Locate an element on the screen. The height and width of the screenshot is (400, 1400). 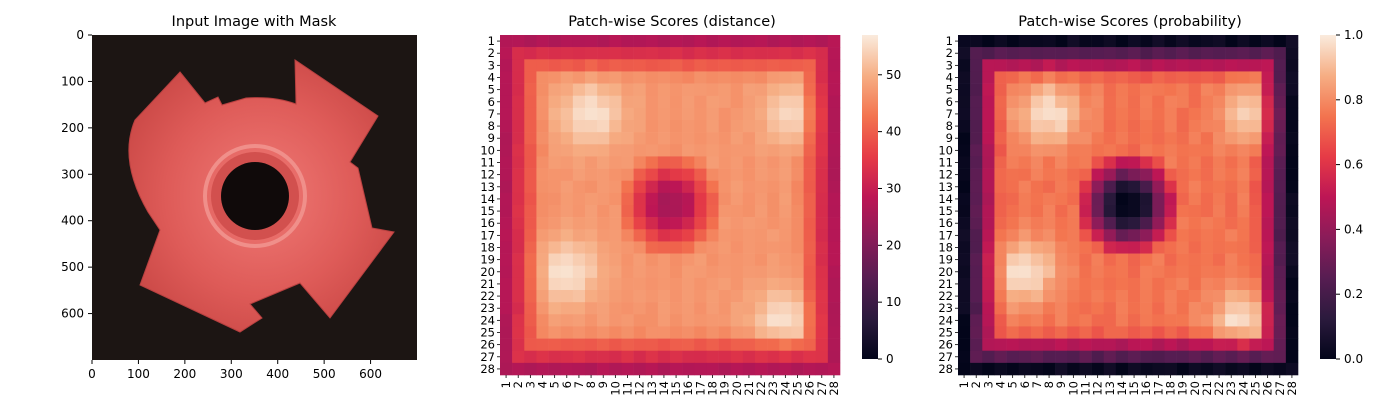
y-tick-label: 200 is located at coordinates (72, 128).